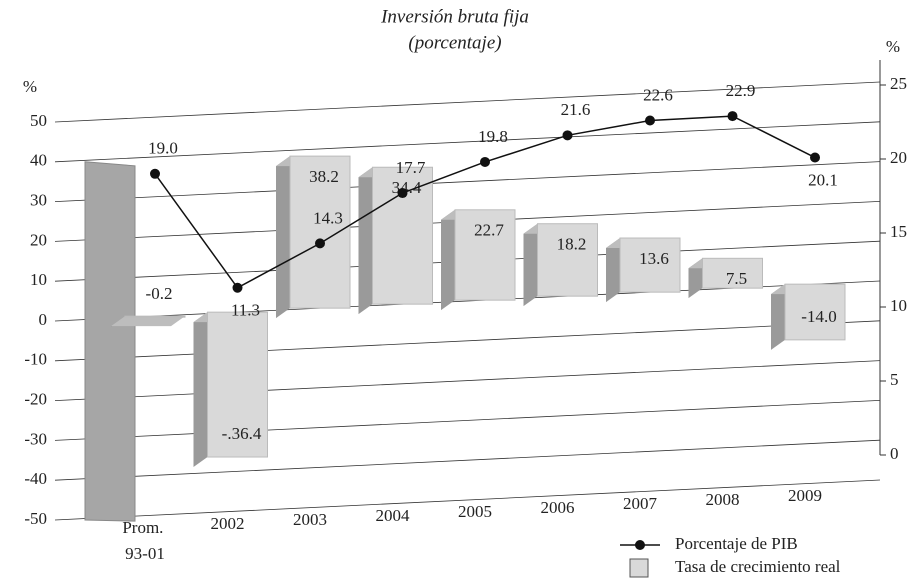 The width and height of the screenshot is (912, 578). What do you see at coordinates (43, 319) in the screenshot?
I see `y-tick-label: 0` at bounding box center [43, 319].